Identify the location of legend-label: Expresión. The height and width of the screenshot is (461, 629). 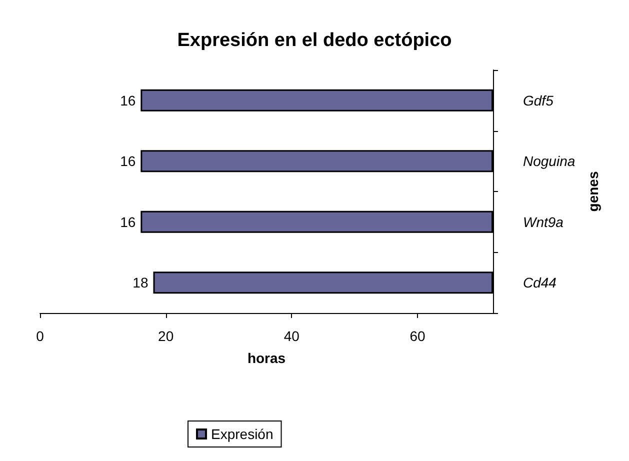
(242, 434).